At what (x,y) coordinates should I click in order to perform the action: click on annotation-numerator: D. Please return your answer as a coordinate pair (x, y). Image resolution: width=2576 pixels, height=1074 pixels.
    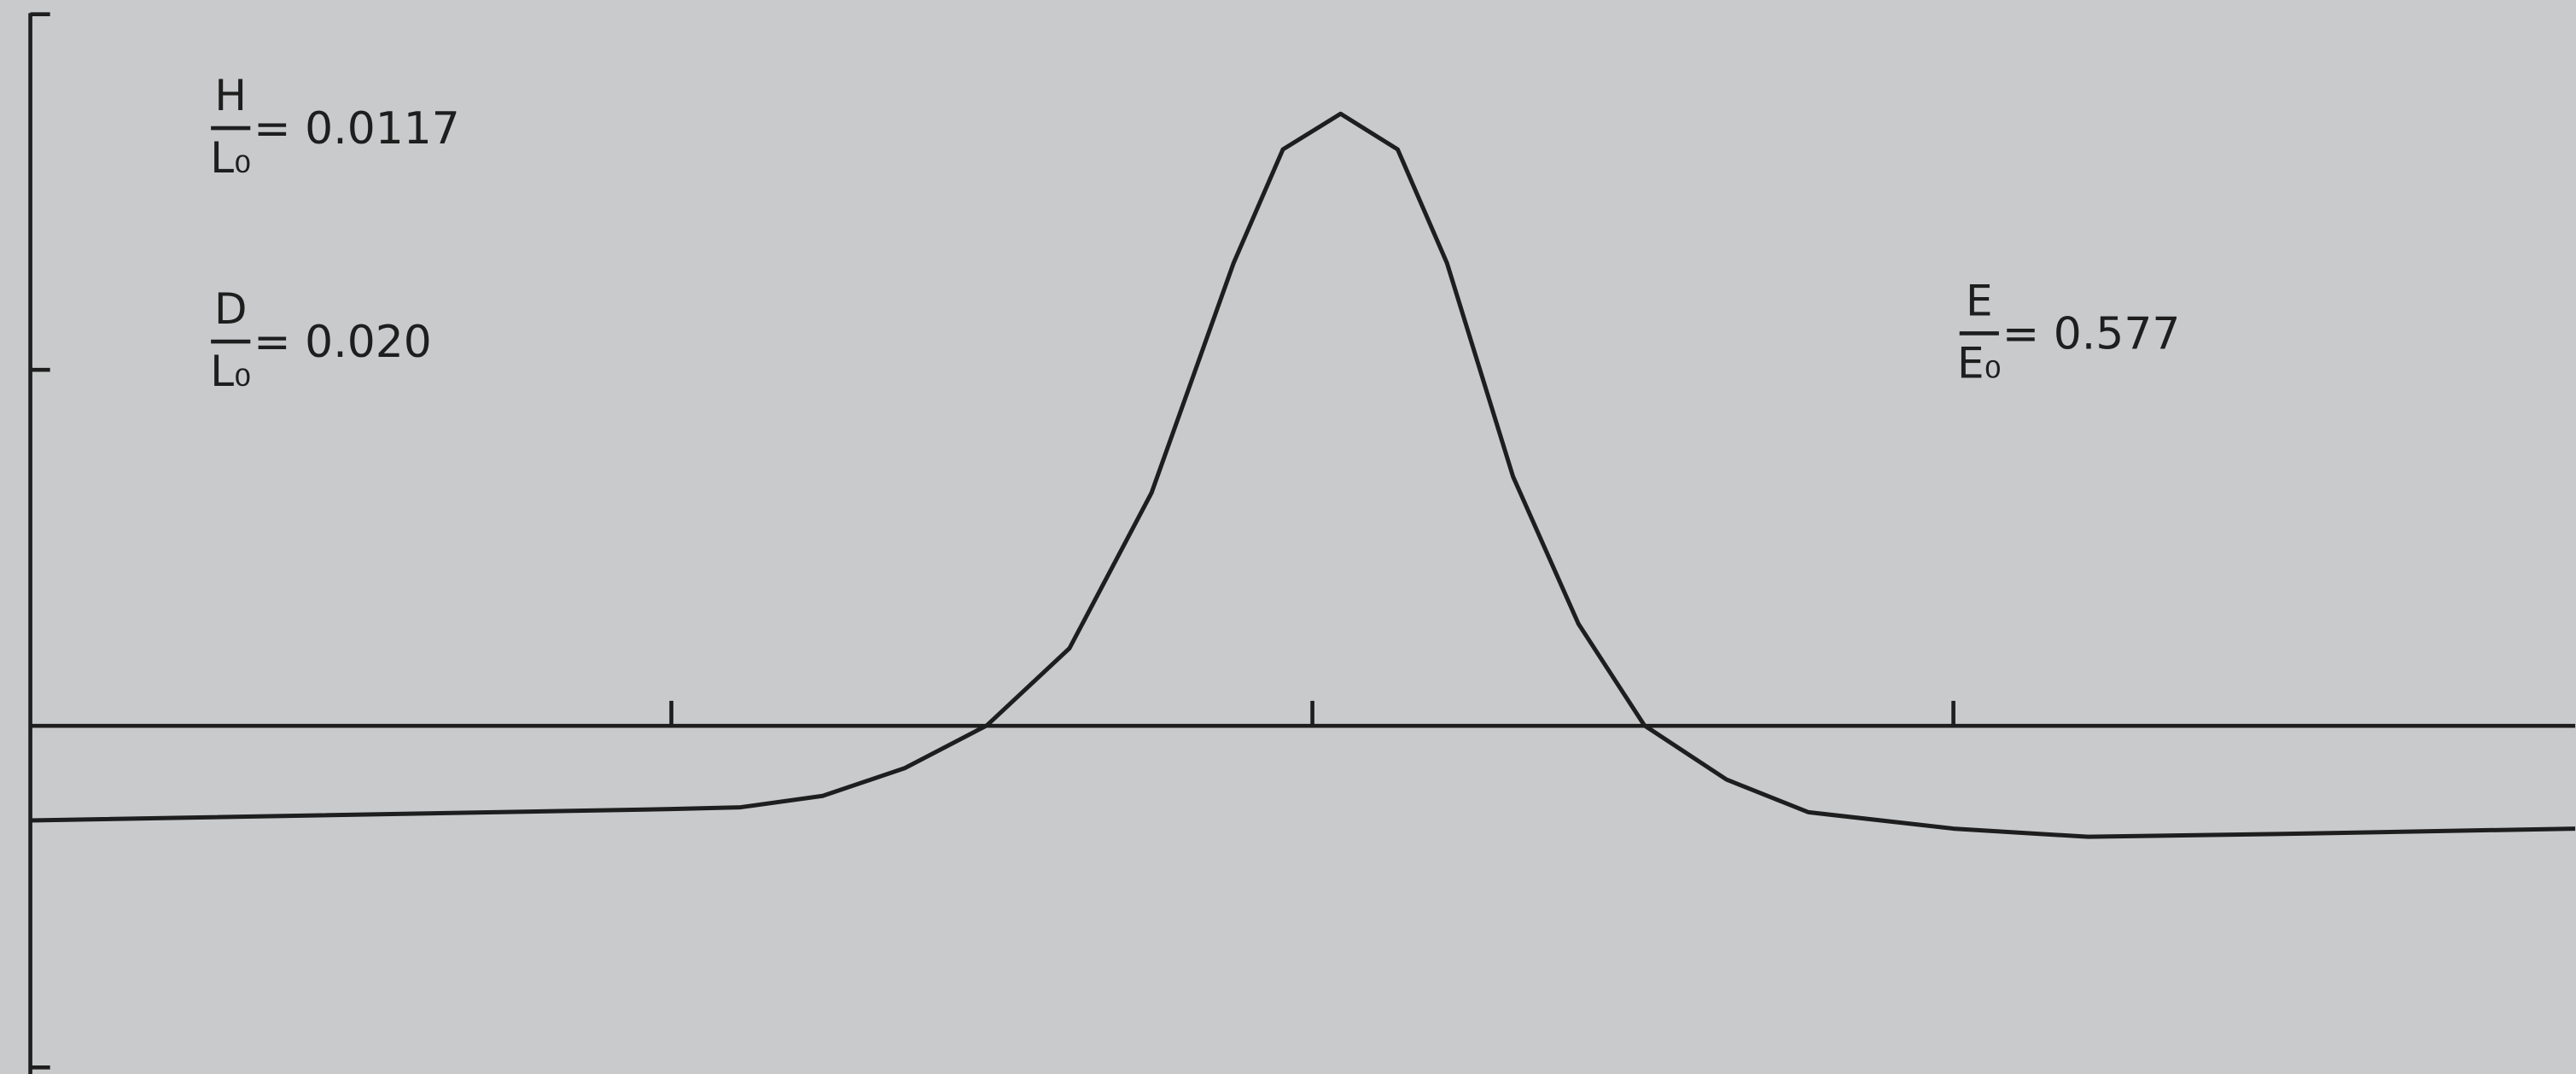
    Looking at the image, I should click on (231, 309).